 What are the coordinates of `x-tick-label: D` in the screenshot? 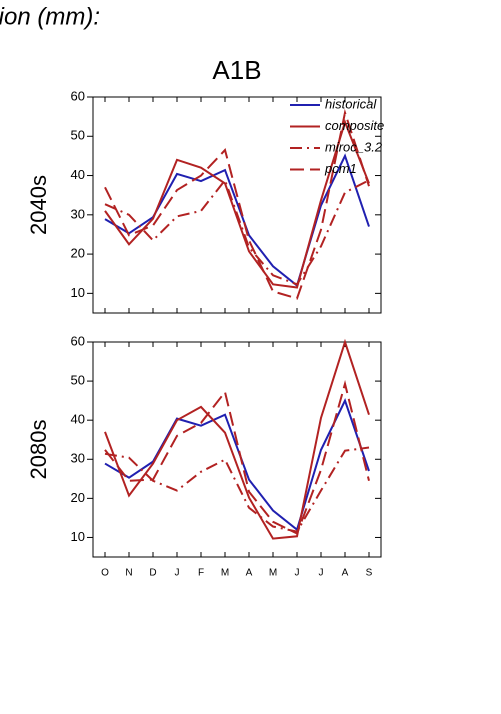 It's located at (152, 573).